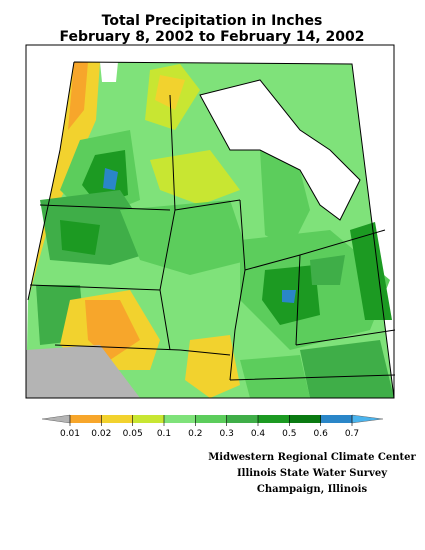 Image resolution: width=425 pixels, height=550 pixels. What do you see at coordinates (133, 434) in the screenshot?
I see `legend-label: 0.05` at bounding box center [133, 434].